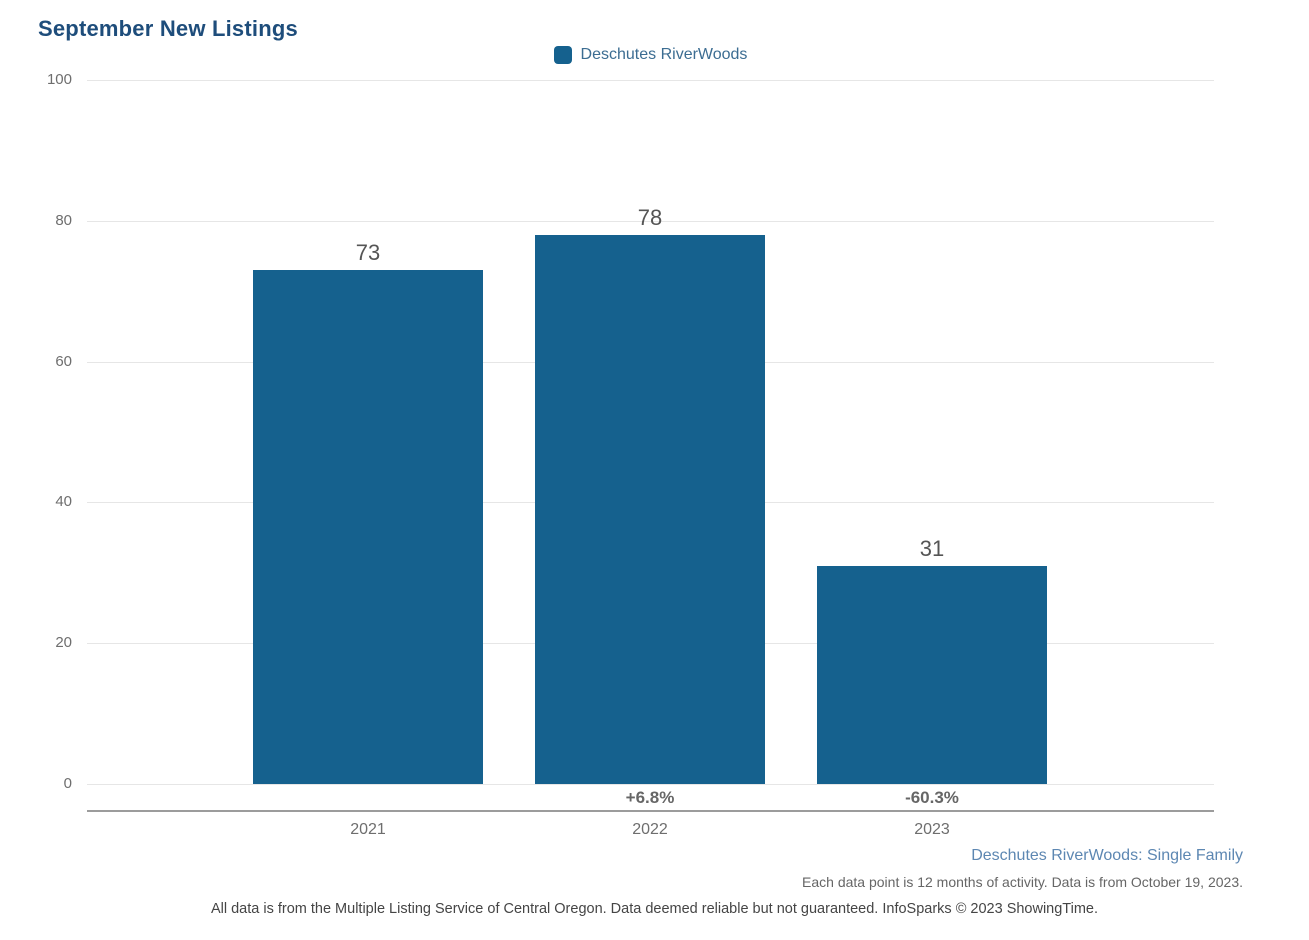 The image size is (1309, 940). What do you see at coordinates (932, 829) in the screenshot?
I see `x-axis-label: 2023` at bounding box center [932, 829].